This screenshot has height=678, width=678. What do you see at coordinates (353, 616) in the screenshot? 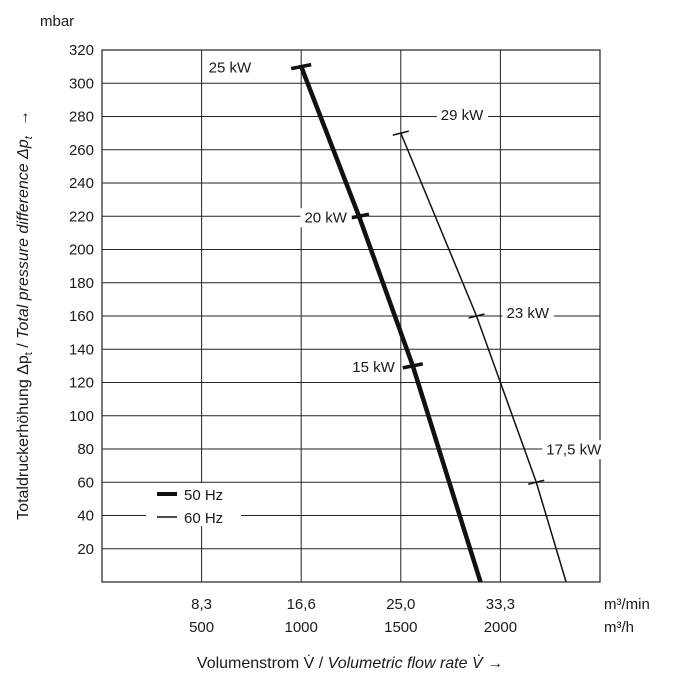
I see `x-tick-labels: 8,3 500 16,6 1000 25,0 1500 33,3 2000` at bounding box center [353, 616].